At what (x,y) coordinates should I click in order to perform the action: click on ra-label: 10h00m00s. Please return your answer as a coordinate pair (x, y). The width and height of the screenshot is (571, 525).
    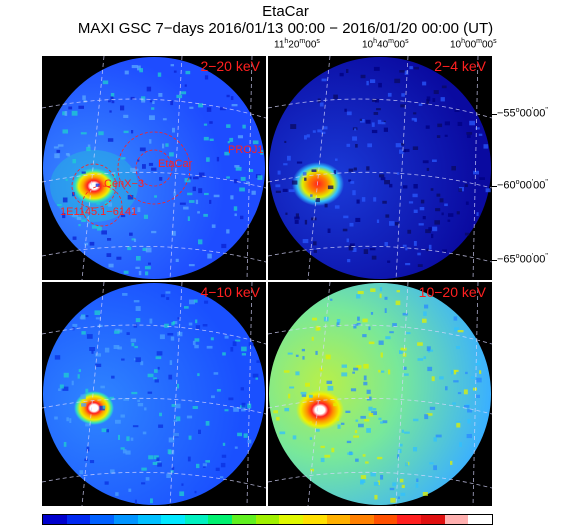
    Looking at the image, I should click on (473, 44).